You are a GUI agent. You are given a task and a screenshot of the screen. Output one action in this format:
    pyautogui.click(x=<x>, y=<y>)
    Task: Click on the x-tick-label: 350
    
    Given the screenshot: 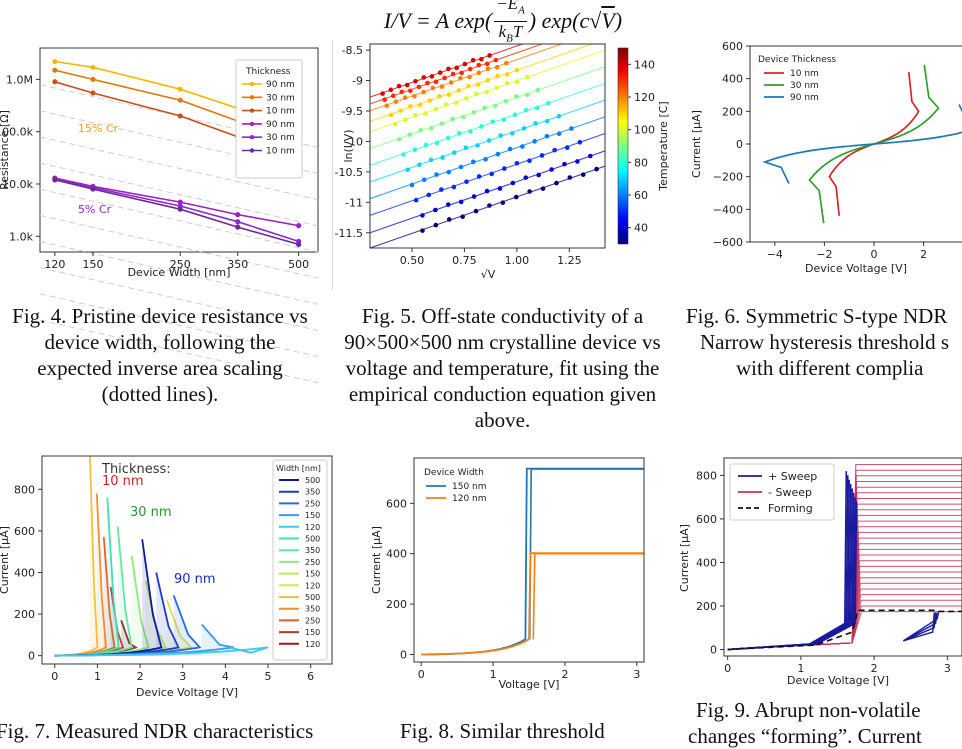 What is the action you would take?
    pyautogui.click(x=237, y=264)
    